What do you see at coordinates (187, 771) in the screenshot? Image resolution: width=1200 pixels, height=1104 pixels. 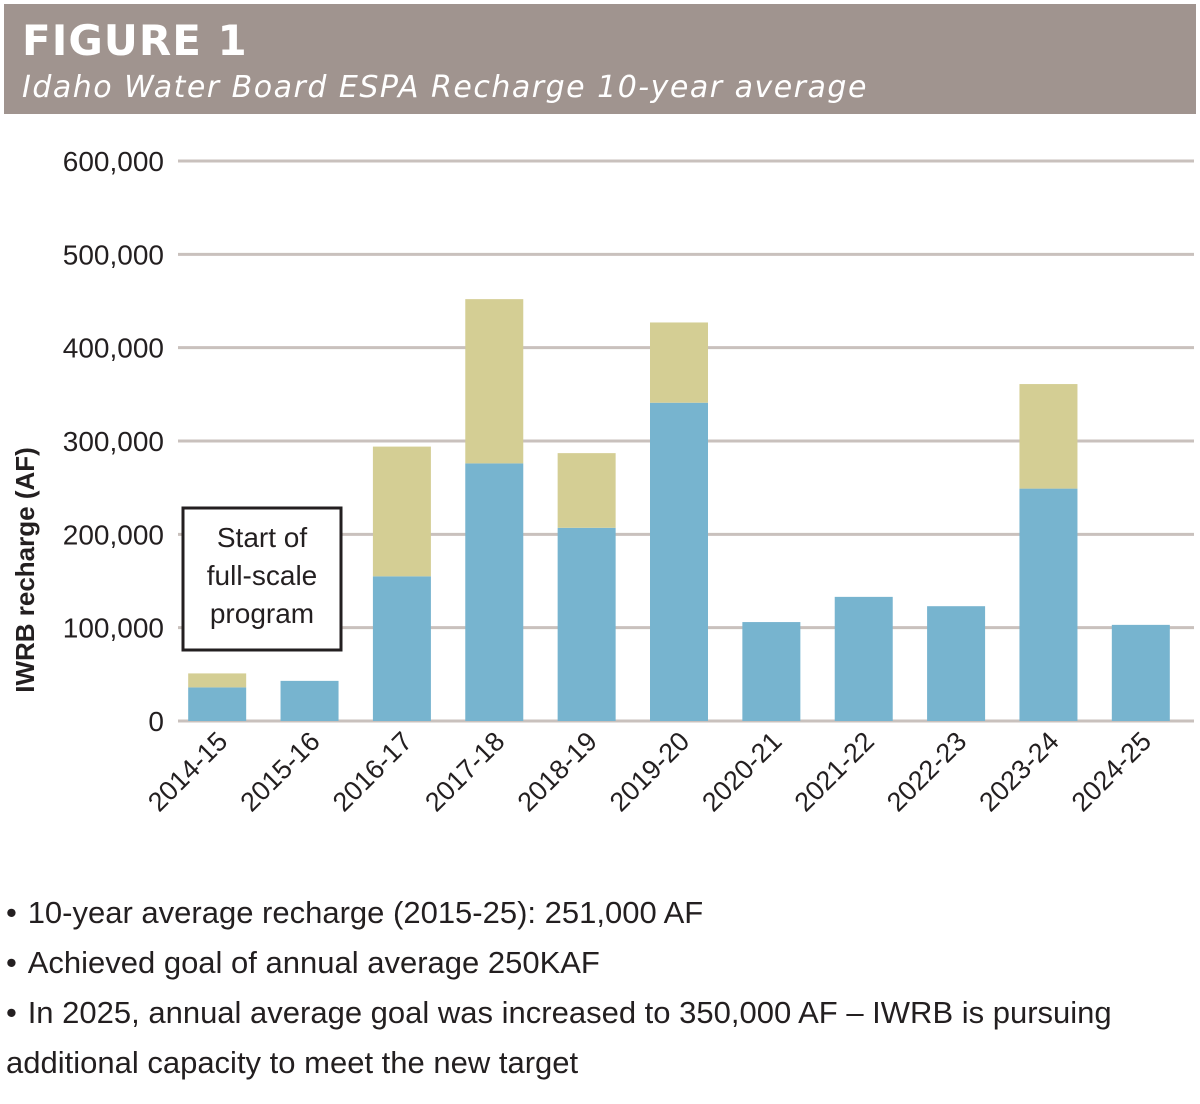 I see `x-tick-label: 2014-15` at bounding box center [187, 771].